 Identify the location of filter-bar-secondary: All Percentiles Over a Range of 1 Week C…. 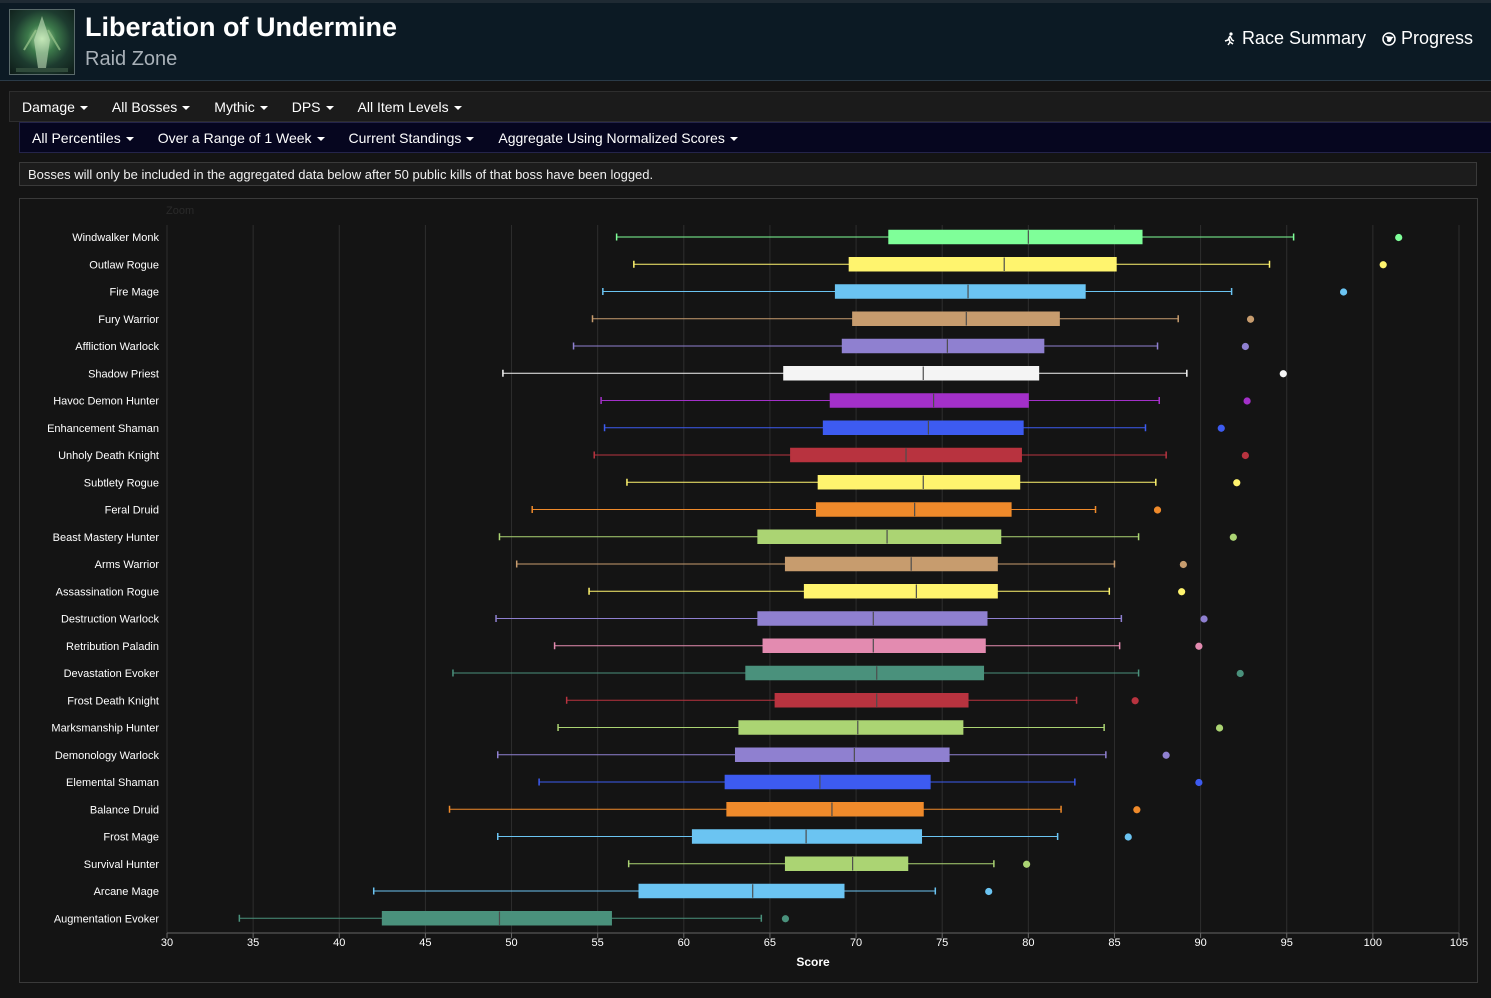
(755, 137).